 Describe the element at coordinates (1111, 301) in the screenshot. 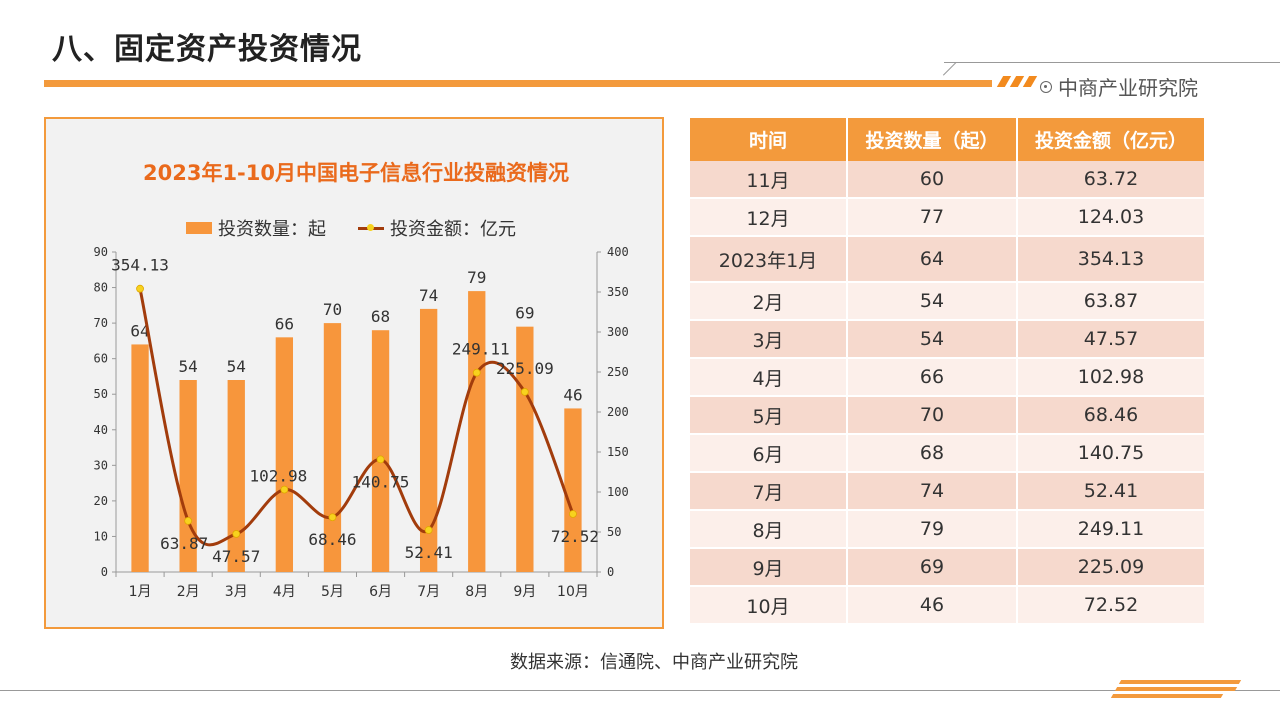

I see `table-cell: 63.87` at that location.